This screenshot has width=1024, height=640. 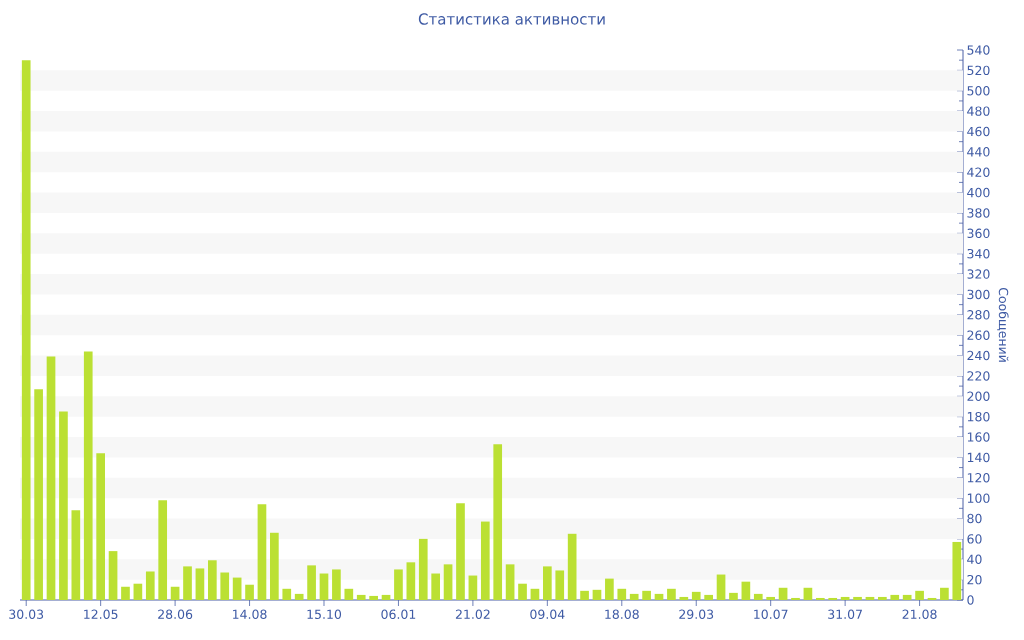 What do you see at coordinates (978, 213) in the screenshot?
I see `y-tick-label: 380` at bounding box center [978, 213].